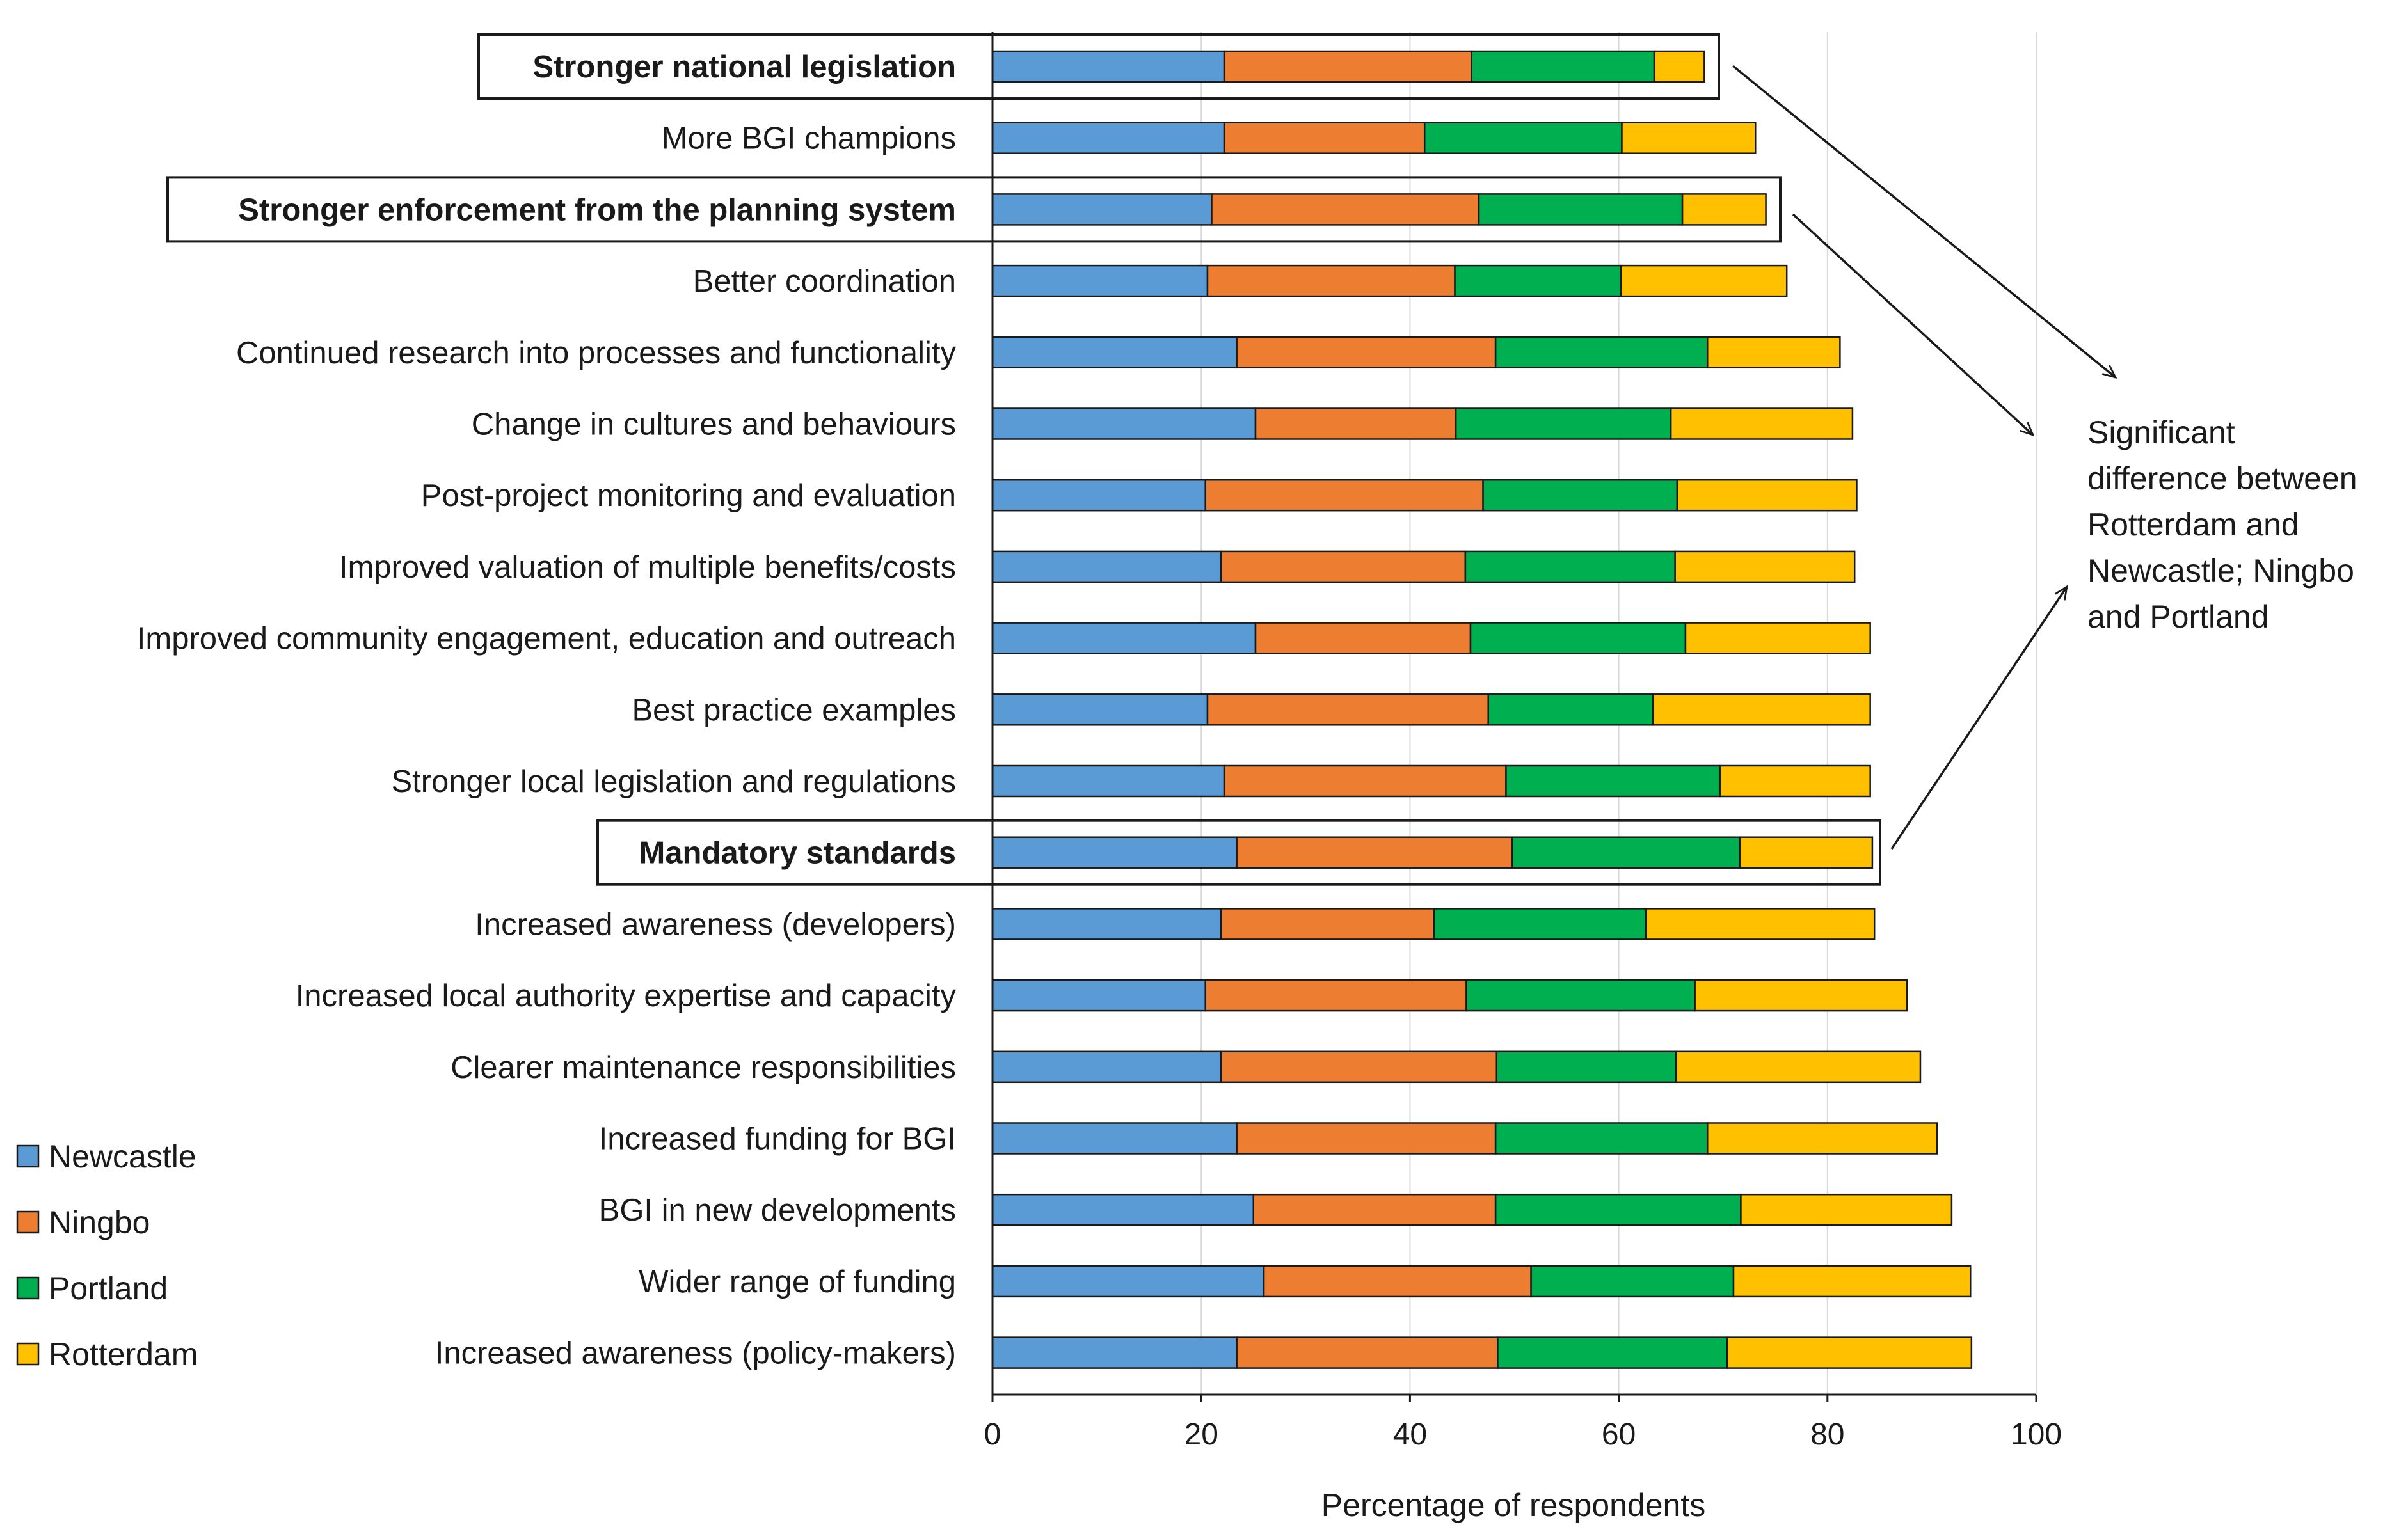 The width and height of the screenshot is (2408, 1527). What do you see at coordinates (714, 424) in the screenshot?
I see `category-label: Change in cultures and behaviours` at bounding box center [714, 424].